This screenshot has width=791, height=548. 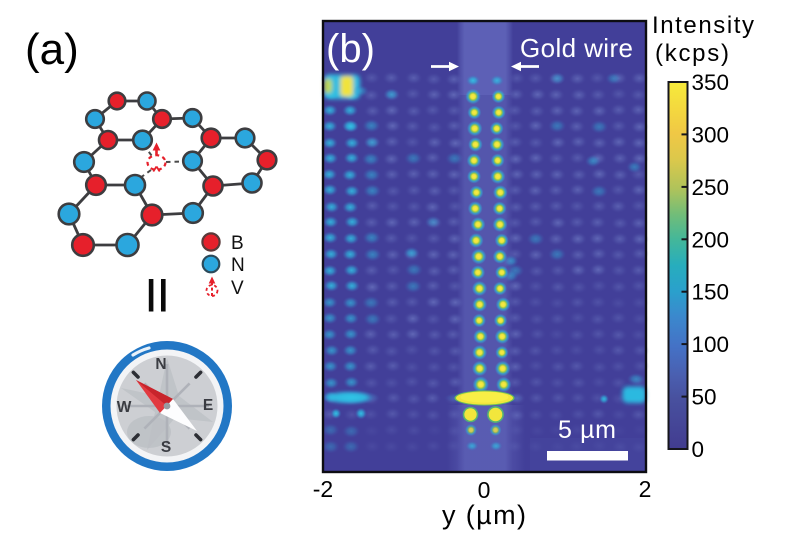 I want to click on svg-text: -2, so click(x=323, y=489).